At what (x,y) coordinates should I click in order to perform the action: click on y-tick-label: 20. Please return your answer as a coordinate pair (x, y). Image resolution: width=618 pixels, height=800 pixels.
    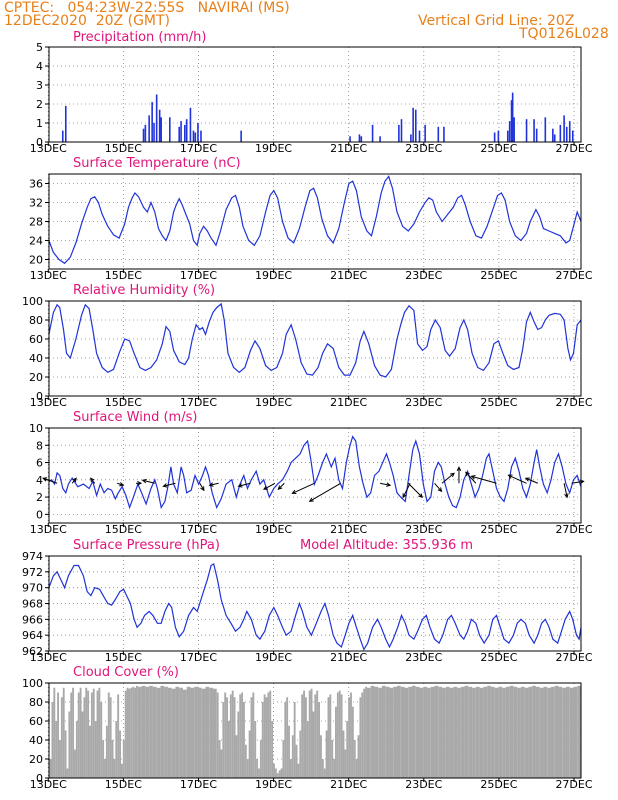
    Looking at the image, I should click on (36, 260).